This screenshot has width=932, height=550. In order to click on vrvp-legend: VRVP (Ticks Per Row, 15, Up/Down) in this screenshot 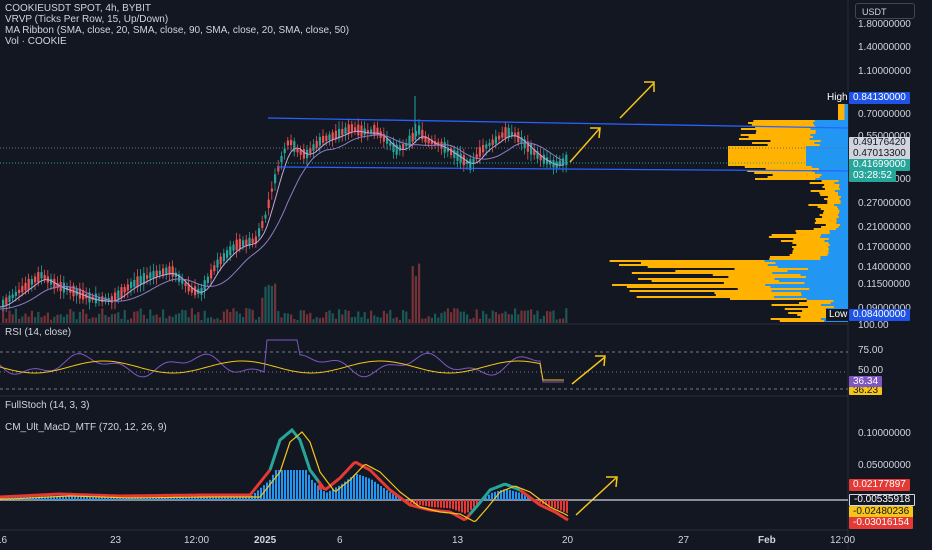, I will do `click(87, 19)`.